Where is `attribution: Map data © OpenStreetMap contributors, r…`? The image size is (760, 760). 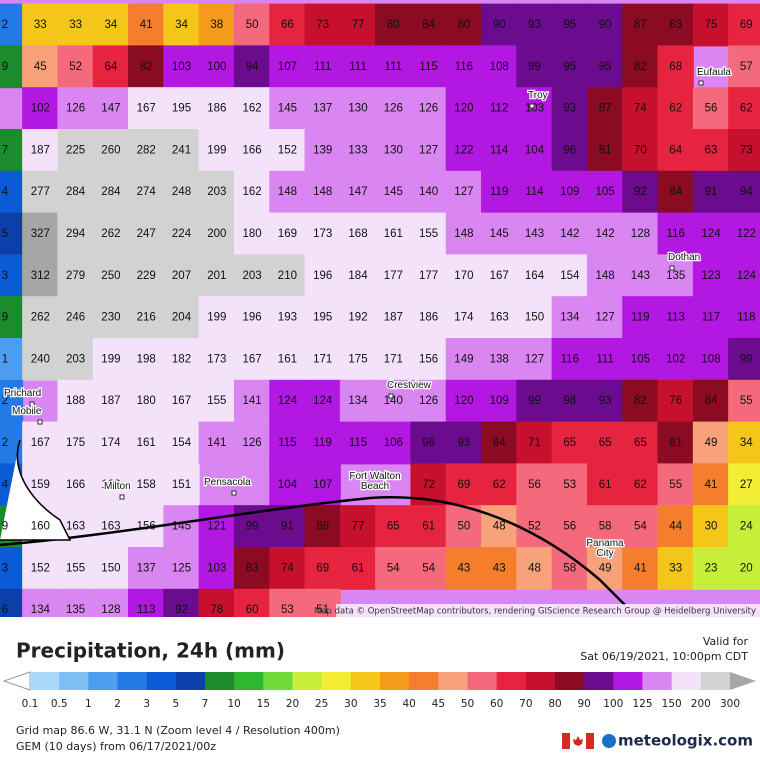
attribution: Map data © OpenStreetMap contributors, r… is located at coordinates (535, 612).